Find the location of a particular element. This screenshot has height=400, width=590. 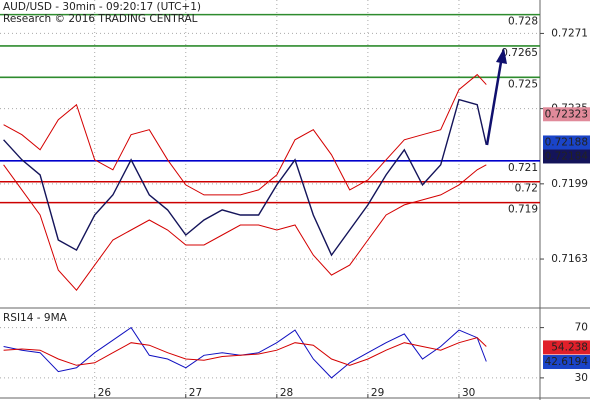

level-label: 0.7265 is located at coordinates (519, 53).